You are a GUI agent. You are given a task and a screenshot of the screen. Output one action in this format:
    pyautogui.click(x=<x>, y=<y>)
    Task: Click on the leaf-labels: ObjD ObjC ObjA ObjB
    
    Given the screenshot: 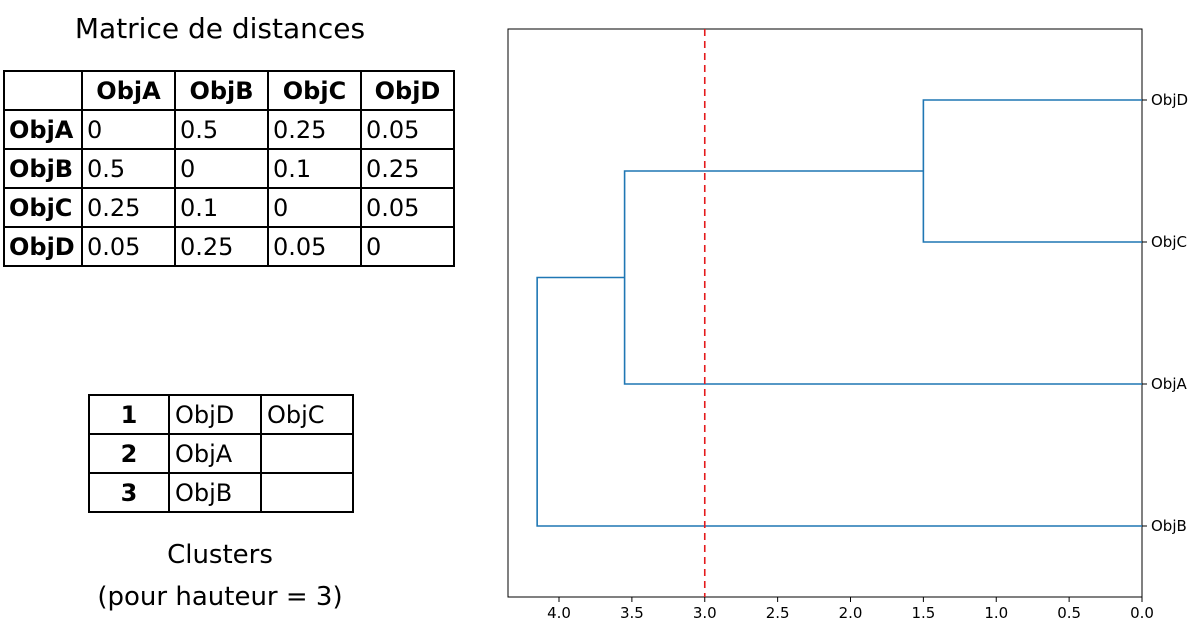 What is the action you would take?
    pyautogui.click(x=1165, y=313)
    